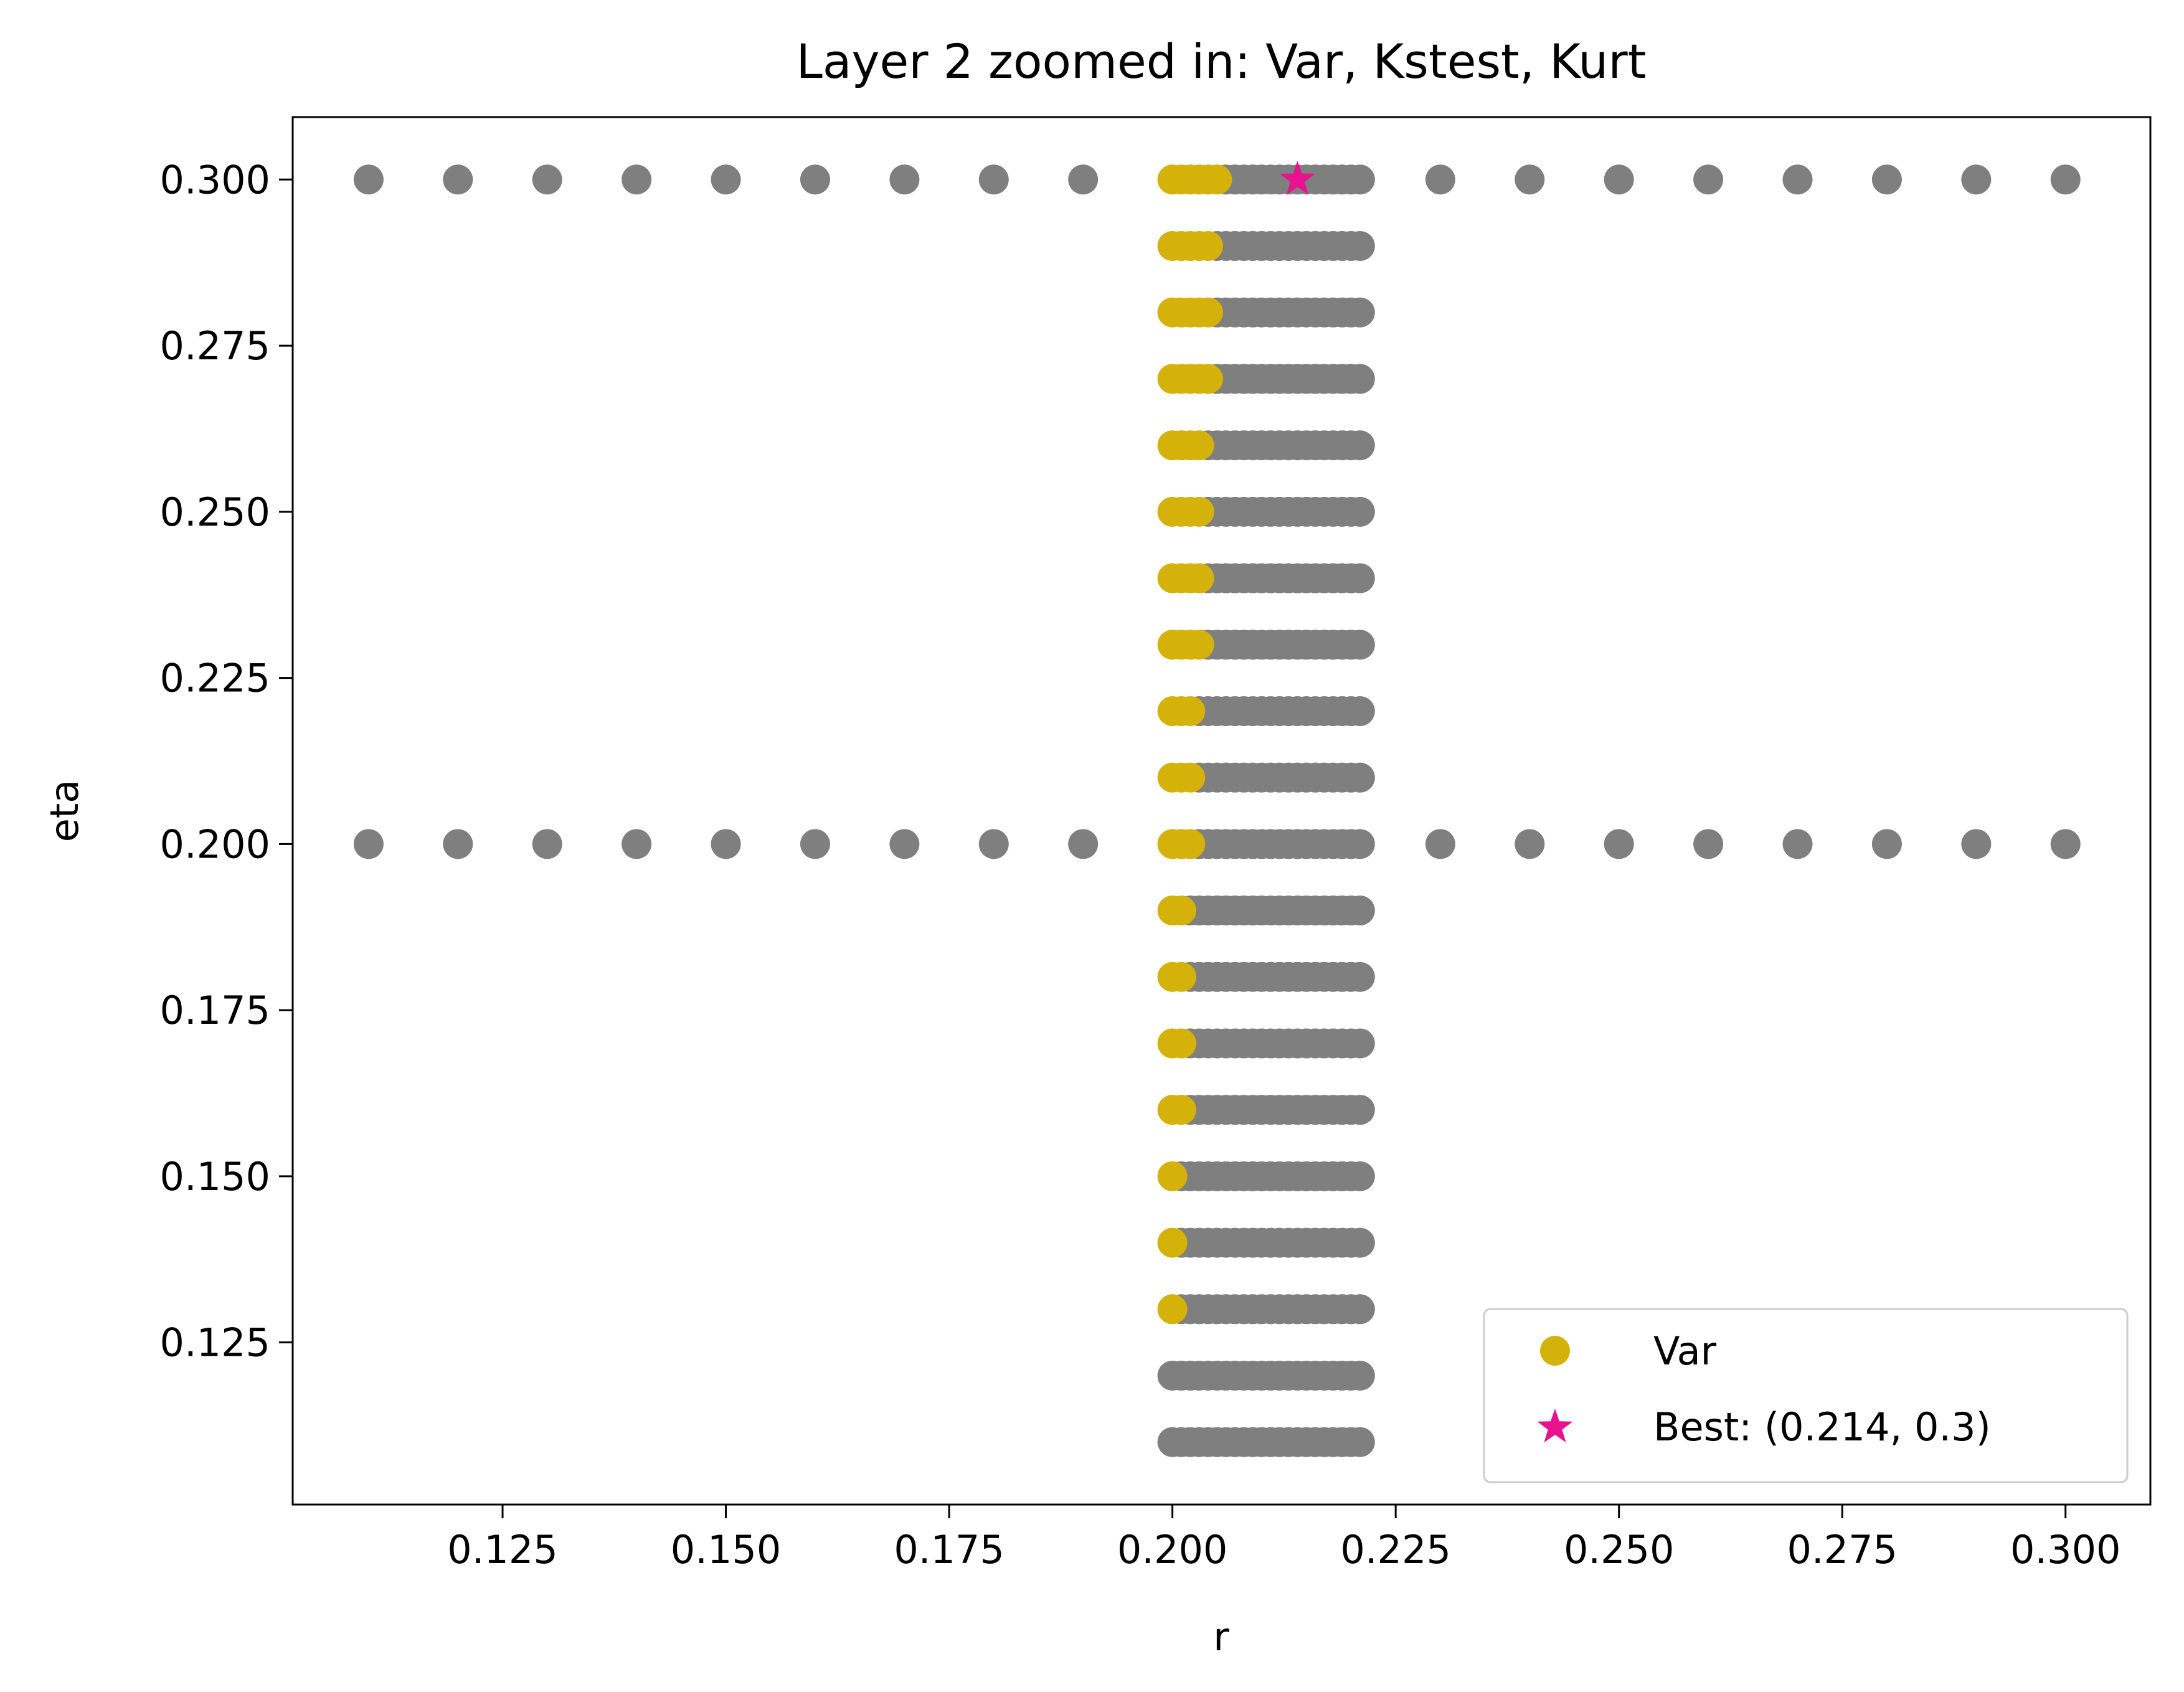 The height and width of the screenshot is (1692, 2184). What do you see at coordinates (1194, 744) in the screenshot?
I see `var-points-layer` at bounding box center [1194, 744].